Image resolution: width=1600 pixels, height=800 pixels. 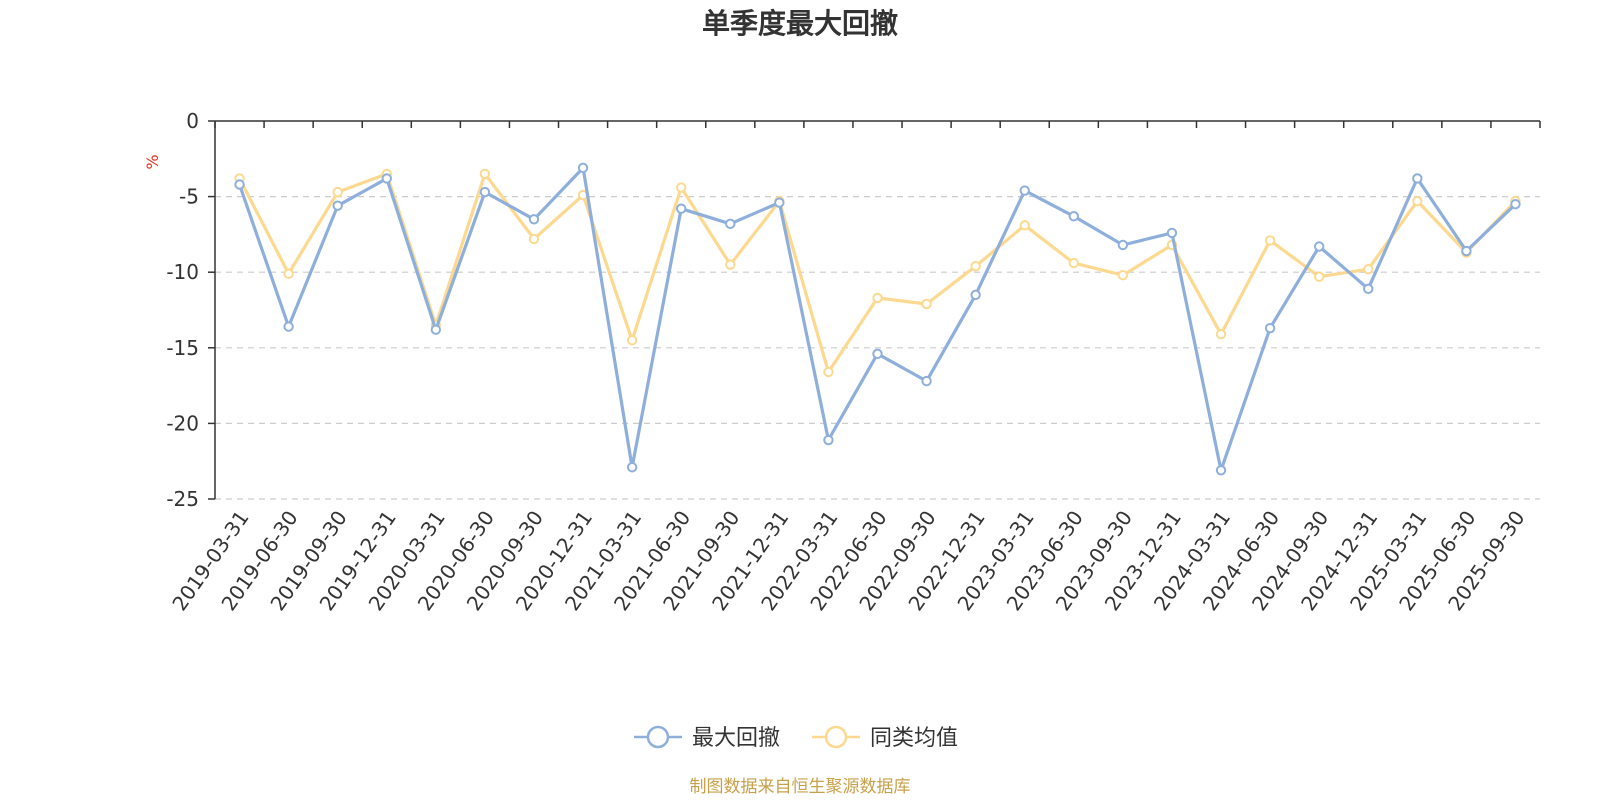 I want to click on source-note: 制图数据来自恒生聚源数据库, so click(x=800, y=787).